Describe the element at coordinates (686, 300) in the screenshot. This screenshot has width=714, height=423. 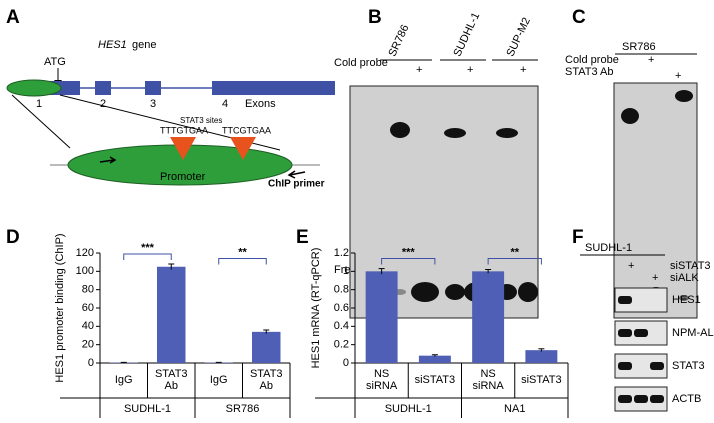
I see `blot-label: HES1` at that location.